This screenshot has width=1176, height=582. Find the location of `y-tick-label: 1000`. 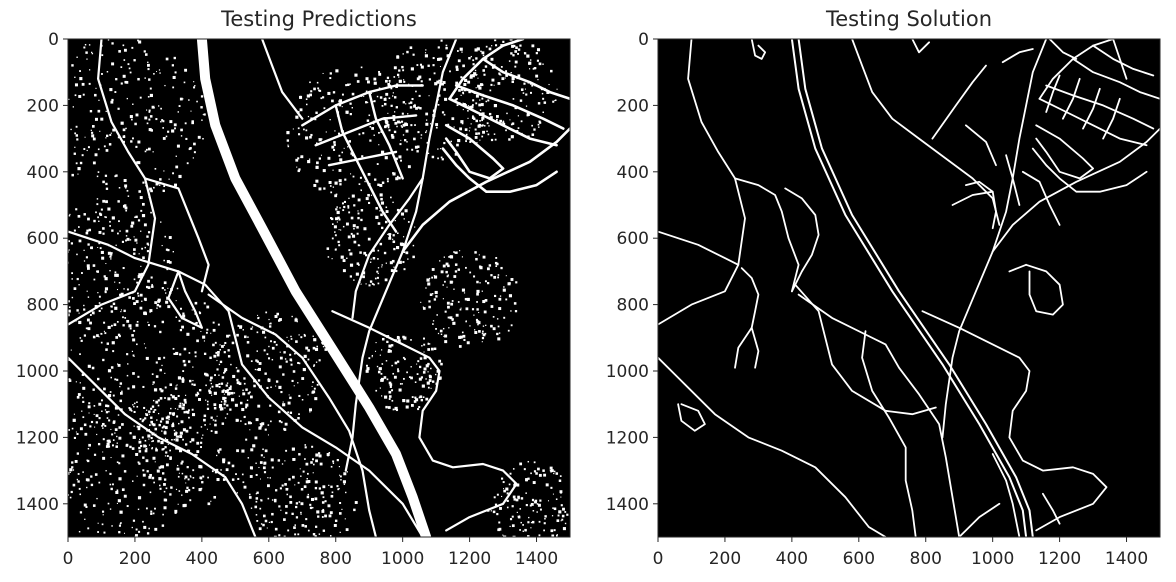

y-tick-label: 1000 is located at coordinates (627, 372).